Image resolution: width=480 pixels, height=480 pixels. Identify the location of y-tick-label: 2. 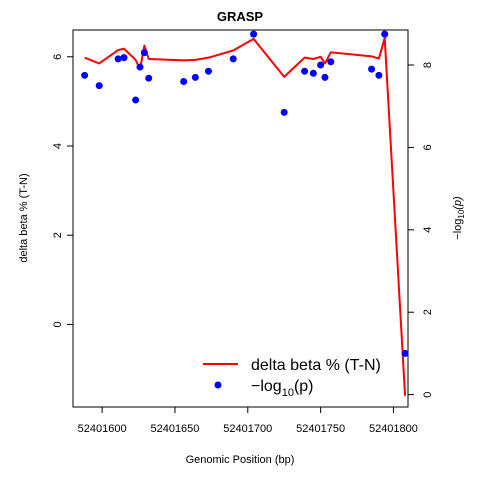
(58, 235).